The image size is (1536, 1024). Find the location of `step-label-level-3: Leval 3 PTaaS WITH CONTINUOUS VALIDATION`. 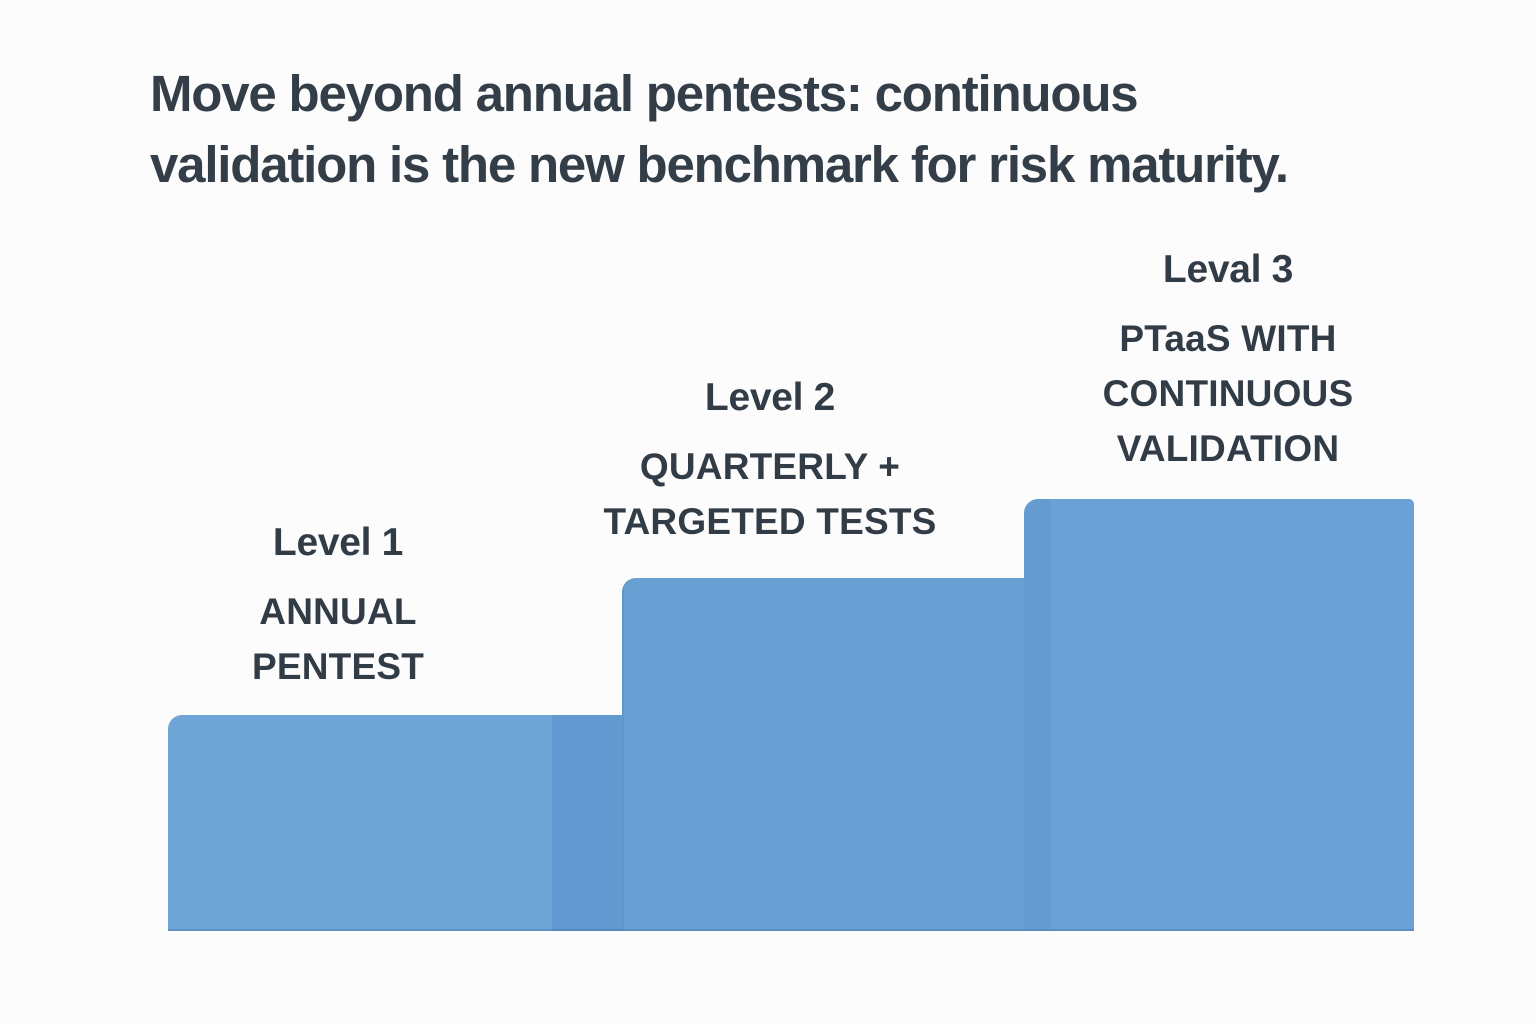

step-label-level-3: Leval 3 PTaaS WITH CONTINUOUS VALIDATION is located at coordinates (1228, 362).